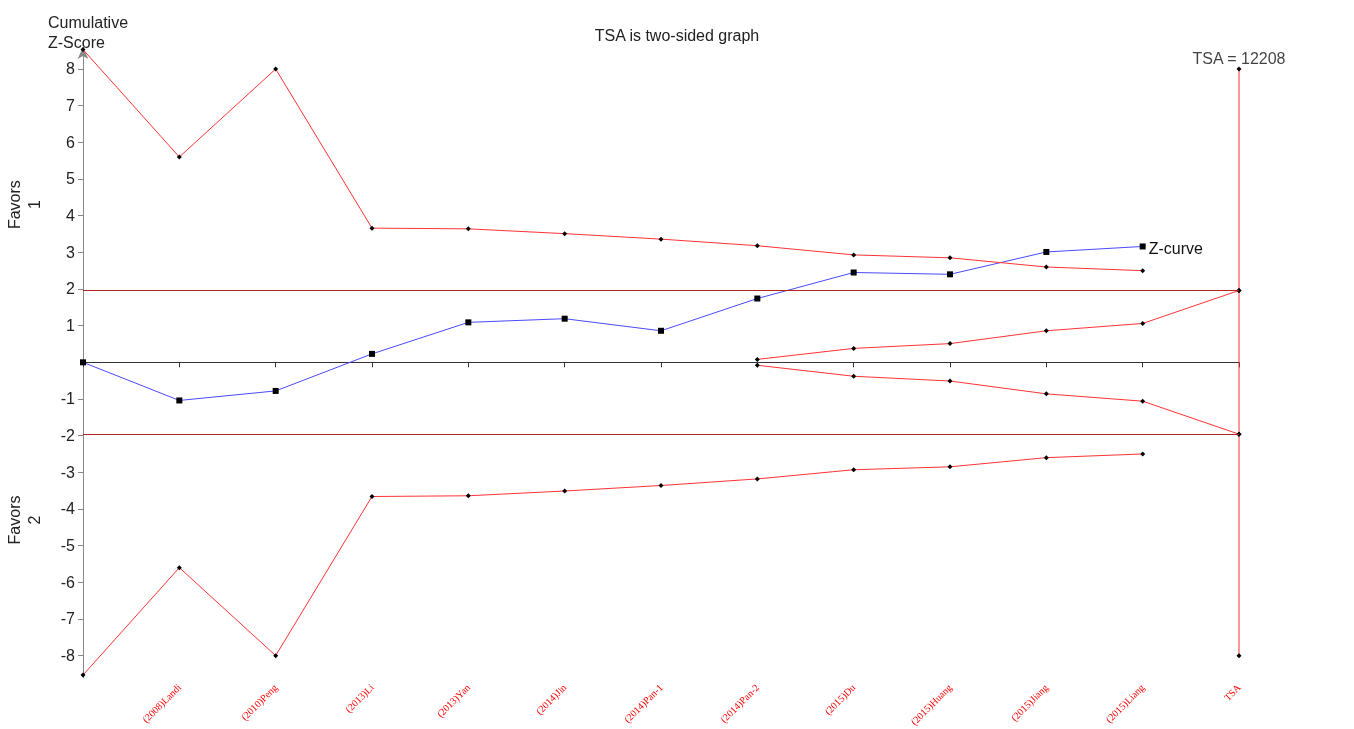 Image resolution: width=1354 pixels, height=729 pixels. I want to click on y-tick-label: -7, so click(68, 619).